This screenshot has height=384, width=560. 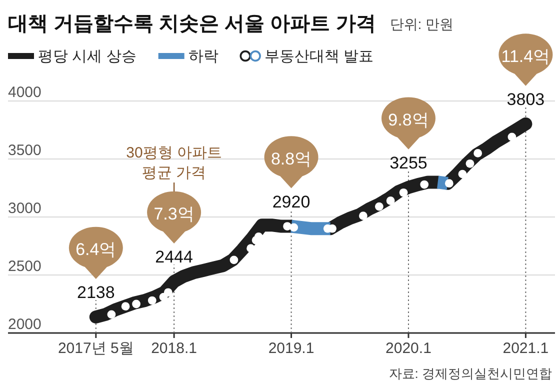 What do you see at coordinates (525, 99) in the screenshot?
I see `value-label: 3803` at bounding box center [525, 99].